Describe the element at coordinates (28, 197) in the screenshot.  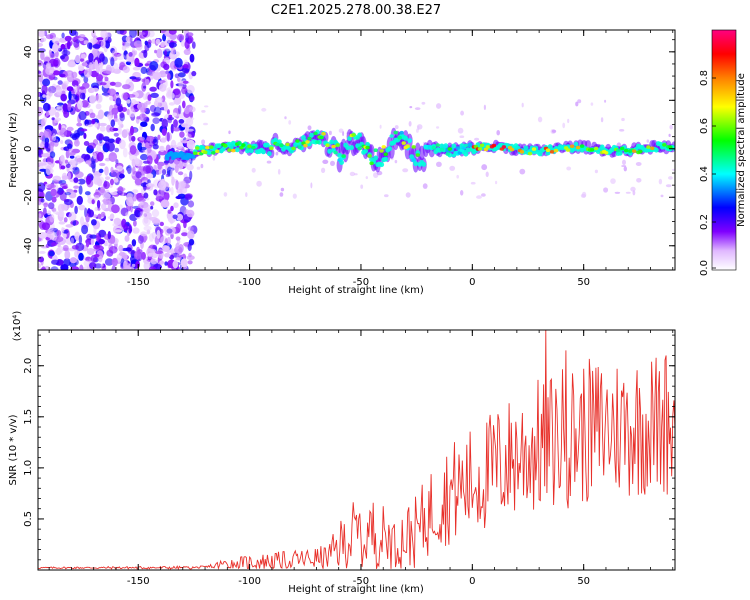
I see `y-tick-label: -20` at that location.